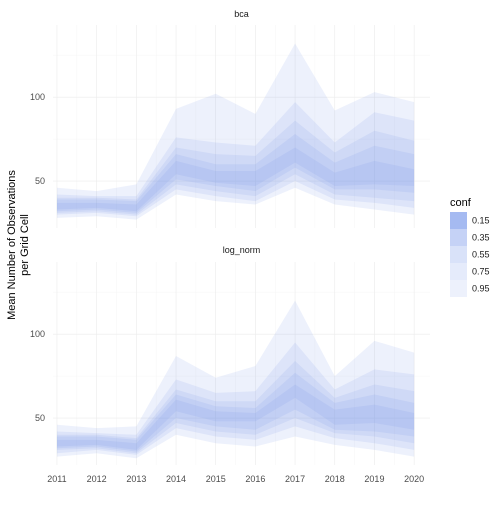 The image size is (504, 509). What do you see at coordinates (481, 221) in the screenshot?
I see `legend-item-label: 0.15` at bounding box center [481, 221].